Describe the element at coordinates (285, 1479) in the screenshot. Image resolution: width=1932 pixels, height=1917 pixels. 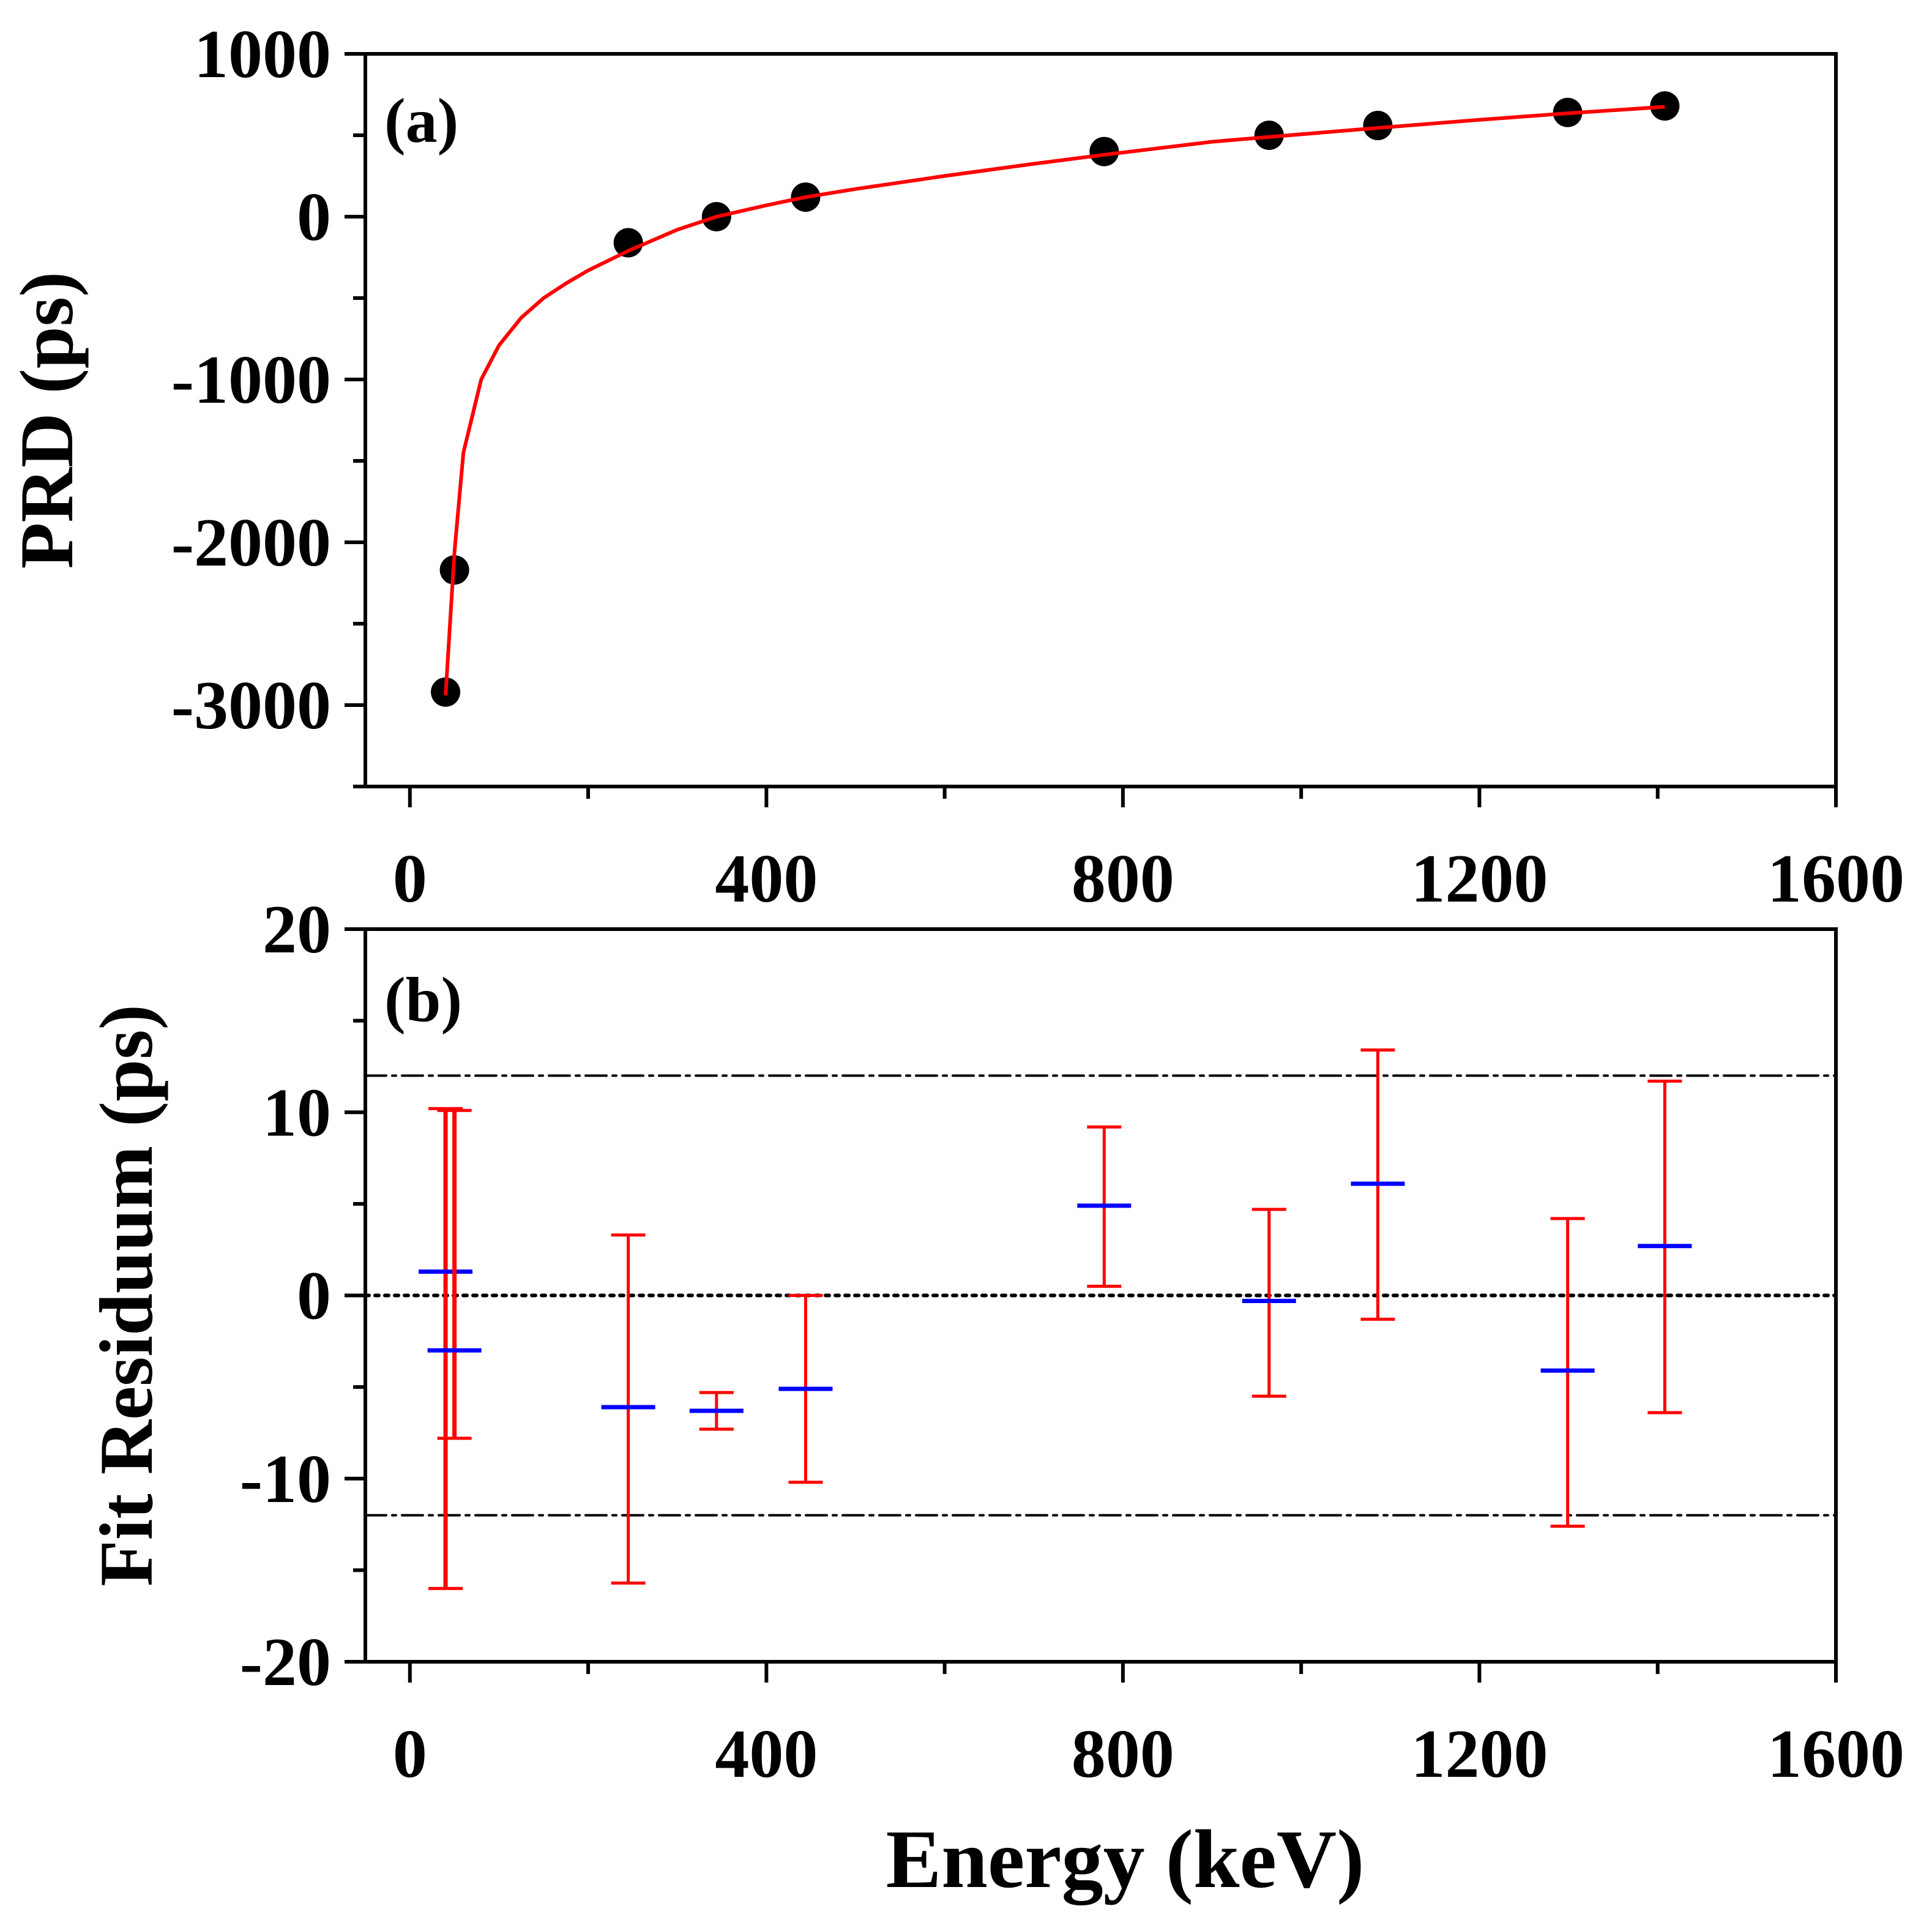
I see `y-tick-label: -10` at that location.